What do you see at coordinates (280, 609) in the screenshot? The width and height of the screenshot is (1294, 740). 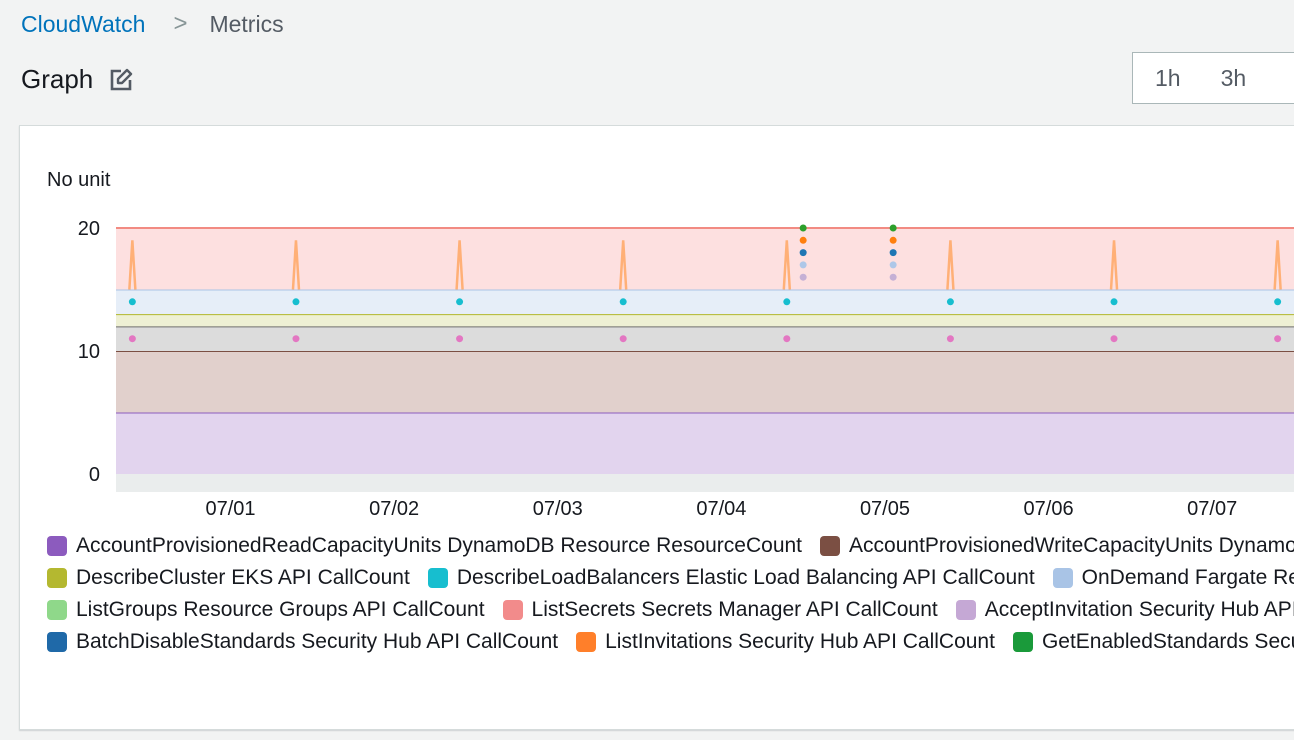 I see `legend-label: ListGroups Resource Groups API CallCount` at bounding box center [280, 609].